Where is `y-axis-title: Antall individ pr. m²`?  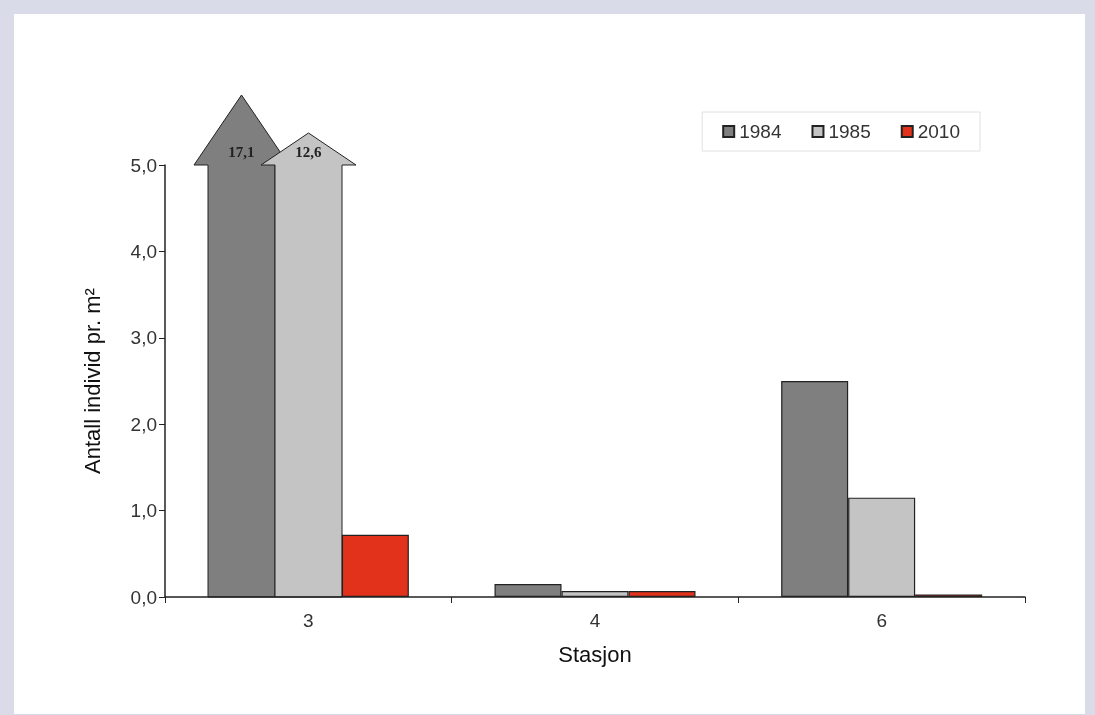 y-axis-title: Antall individ pr. m² is located at coordinates (92, 381).